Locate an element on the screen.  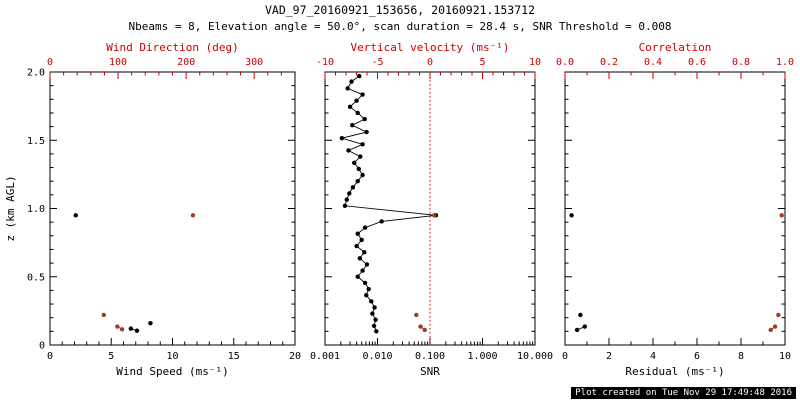
svg-text: 0.4 is located at coordinates (653, 62).